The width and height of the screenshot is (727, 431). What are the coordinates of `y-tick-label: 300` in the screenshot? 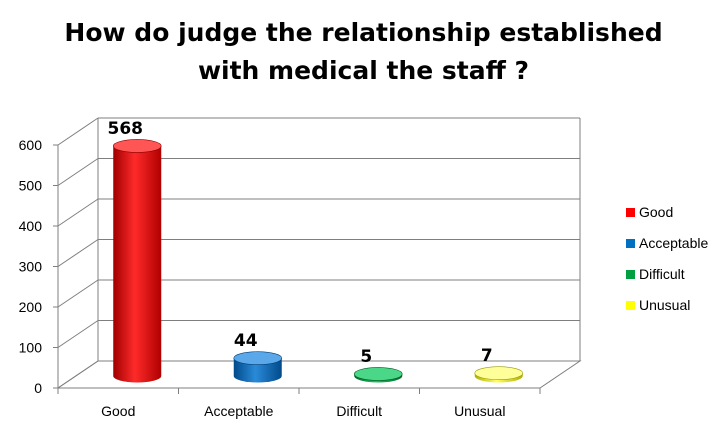 It's located at (31, 267).